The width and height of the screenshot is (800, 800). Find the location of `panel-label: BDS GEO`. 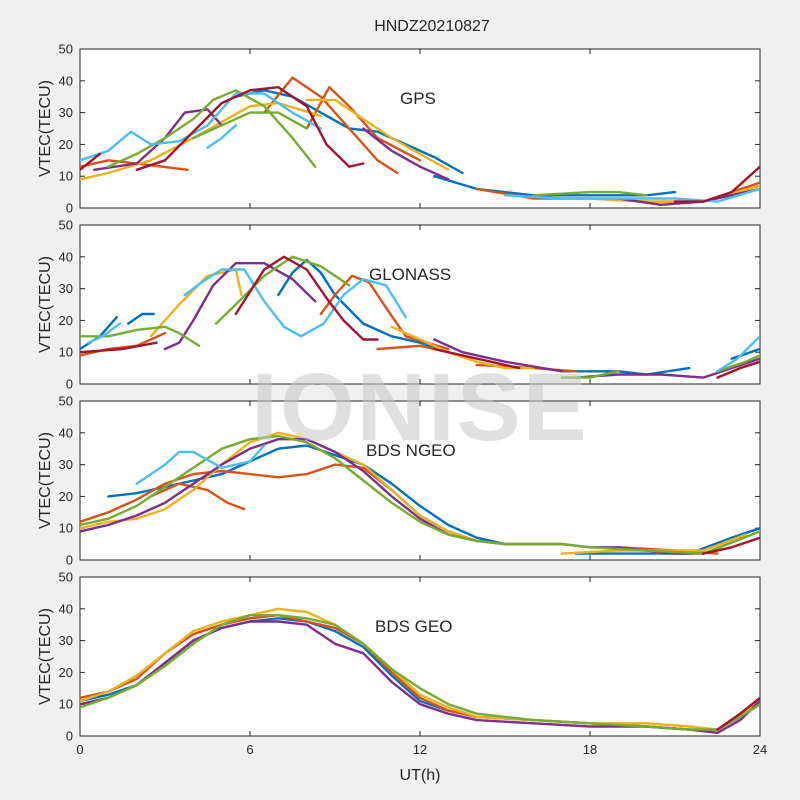

panel-label: BDS GEO is located at coordinates (413, 626).